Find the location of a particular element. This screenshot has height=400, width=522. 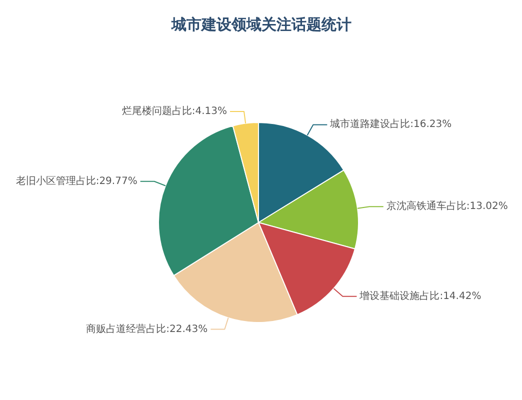

slice-label: 烂尾楼问题占比:4.13% is located at coordinates (175, 110).